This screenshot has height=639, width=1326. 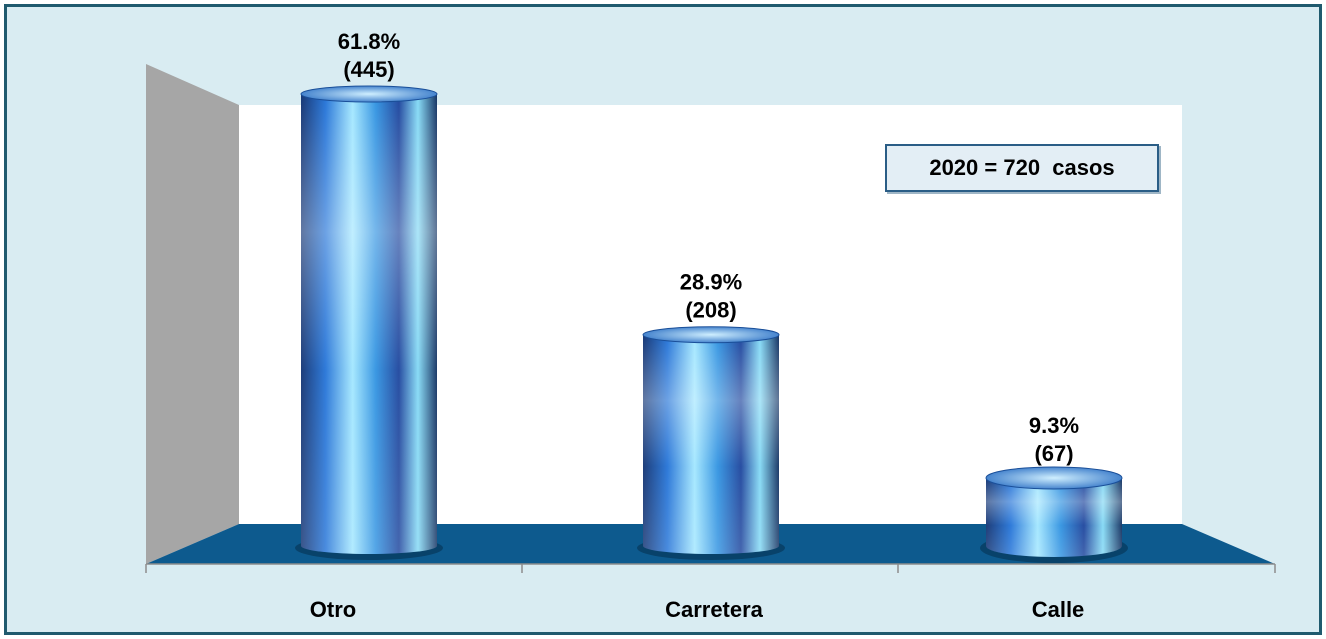 I want to click on data-label-count: (445), so click(x=368, y=69).